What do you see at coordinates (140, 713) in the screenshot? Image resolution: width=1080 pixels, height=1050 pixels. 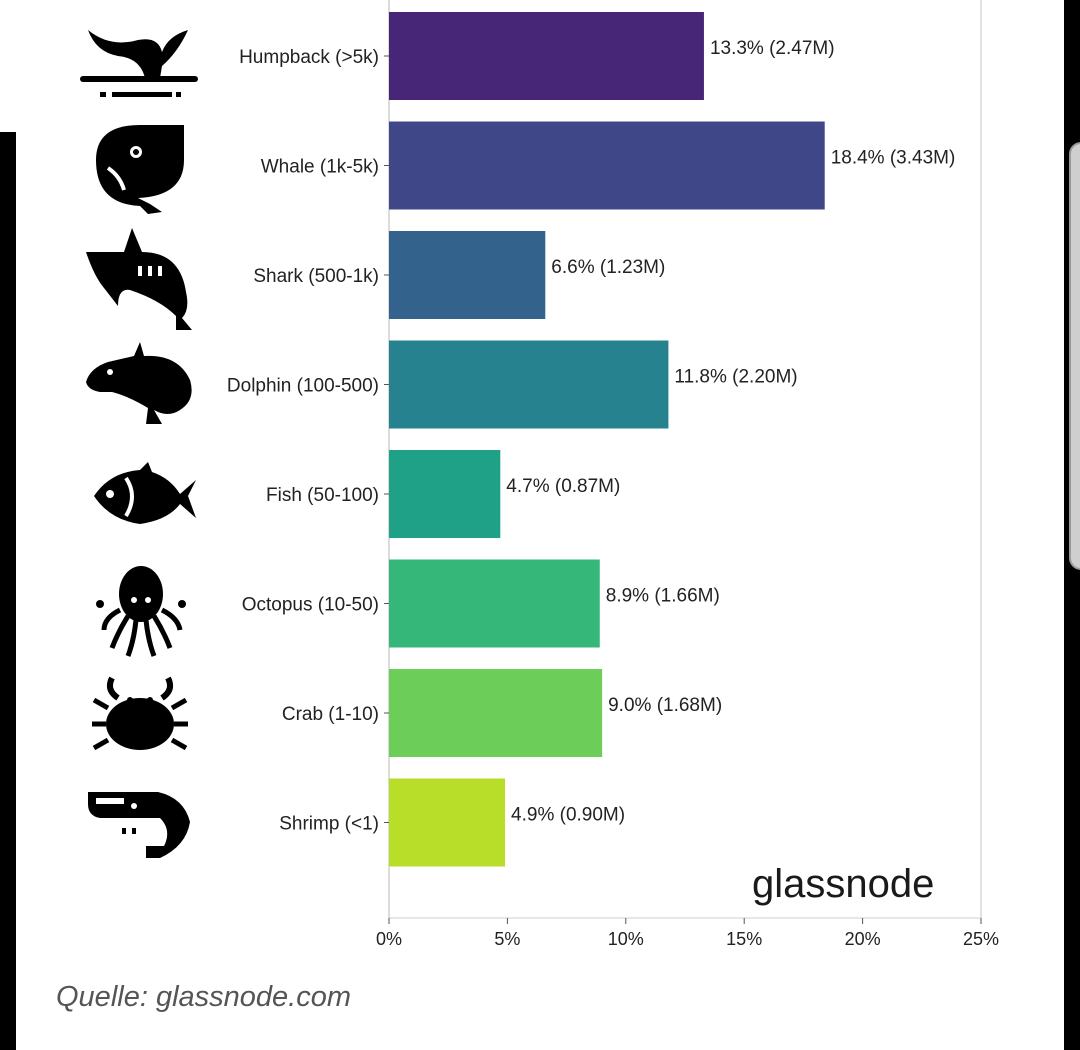 I see `crab-icon` at bounding box center [140, 713].